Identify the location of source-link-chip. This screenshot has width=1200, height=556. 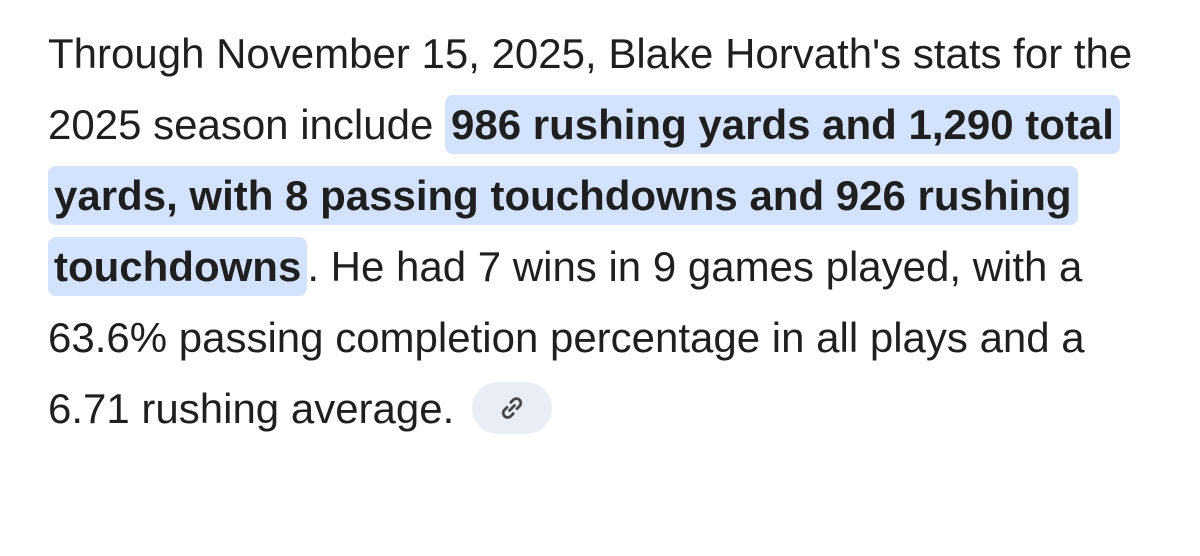
(512, 407).